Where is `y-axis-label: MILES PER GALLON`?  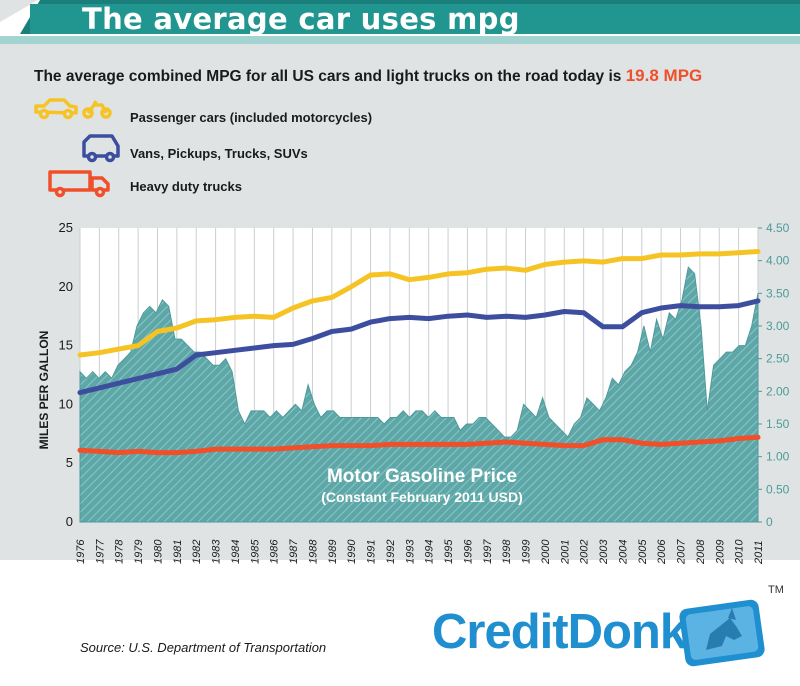 y-axis-label: MILES PER GALLON is located at coordinates (44, 390).